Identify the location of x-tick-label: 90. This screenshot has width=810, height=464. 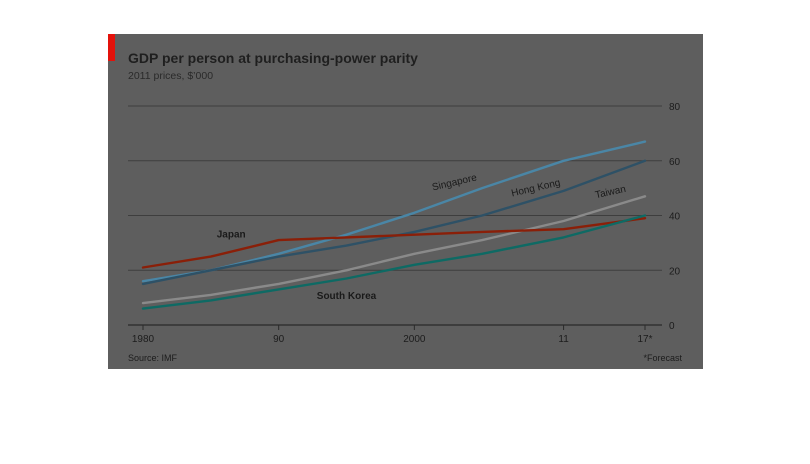
(279, 339).